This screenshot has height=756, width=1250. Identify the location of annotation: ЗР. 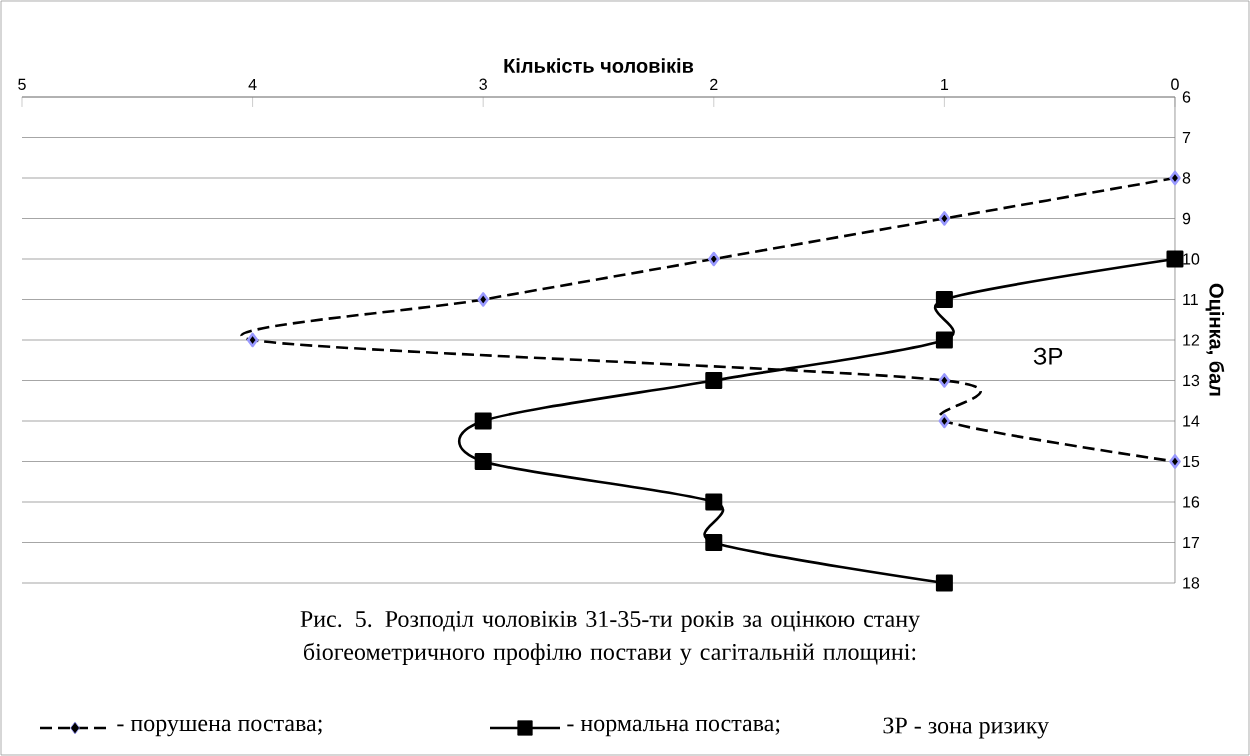
(1048, 356).